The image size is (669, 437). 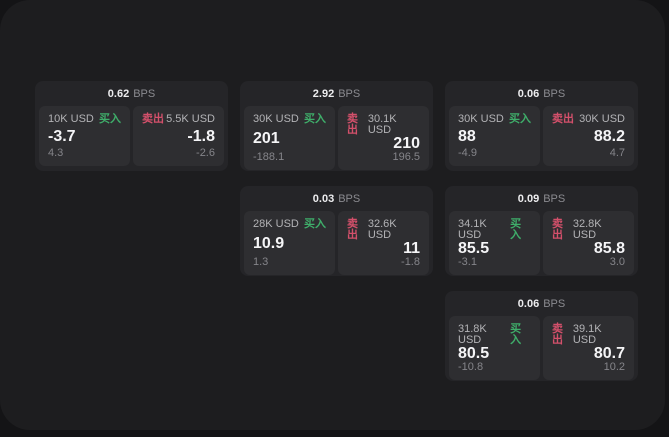 I want to click on buy-panel: 10K USD 买入 -3.7 4.3, so click(x=84, y=136).